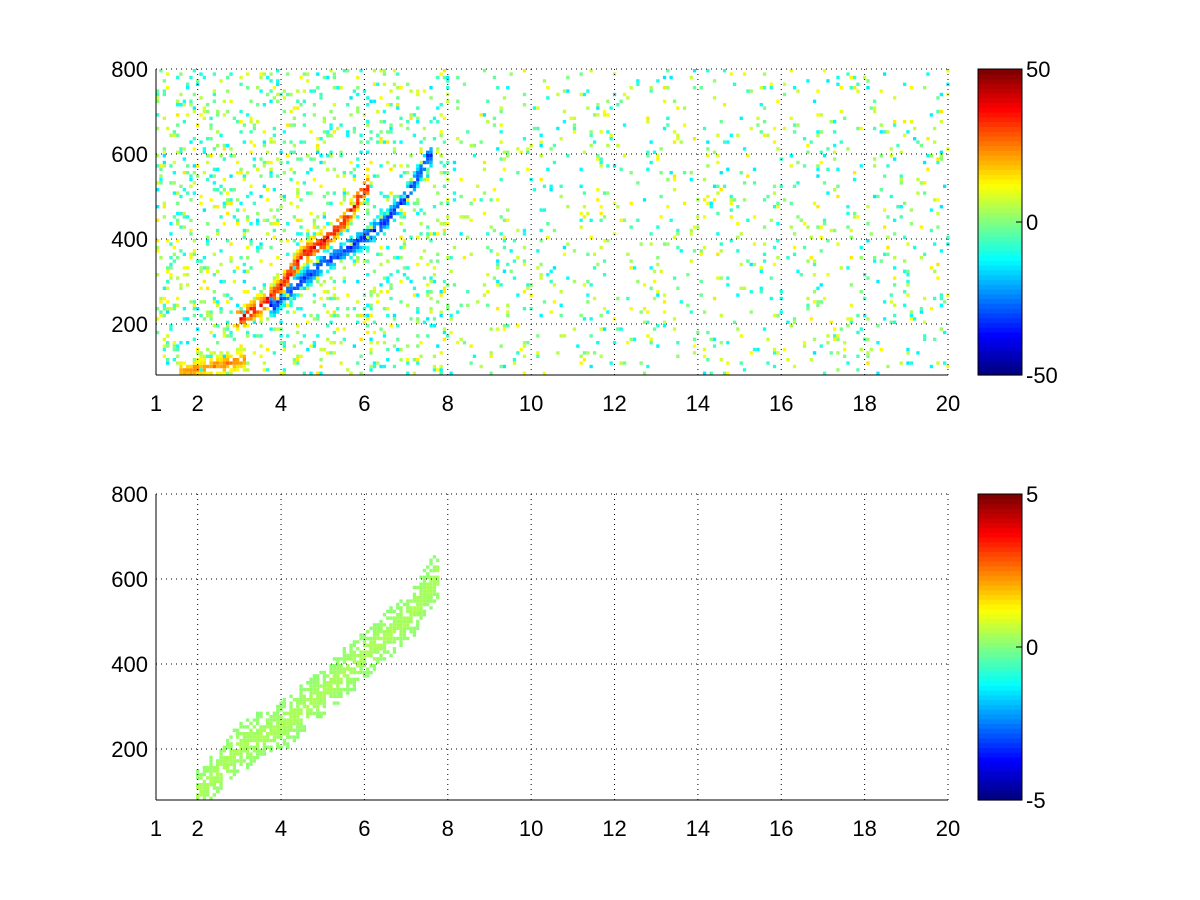  What do you see at coordinates (948, 403) in the screenshot?
I see `x-tick-label: 20` at bounding box center [948, 403].